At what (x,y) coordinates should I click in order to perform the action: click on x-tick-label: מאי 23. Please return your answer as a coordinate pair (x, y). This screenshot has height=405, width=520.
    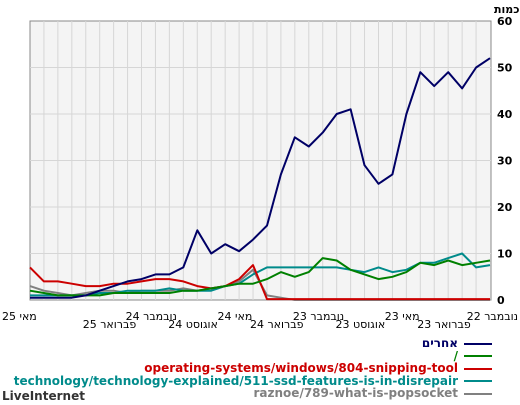
    Looking at the image, I should click on (402, 316).